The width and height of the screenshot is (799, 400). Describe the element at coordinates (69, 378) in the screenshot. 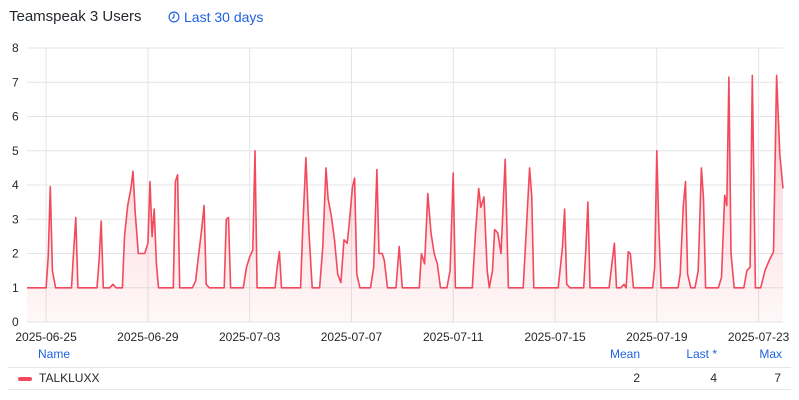

I see `legend-series-name: TALKLUXX` at that location.